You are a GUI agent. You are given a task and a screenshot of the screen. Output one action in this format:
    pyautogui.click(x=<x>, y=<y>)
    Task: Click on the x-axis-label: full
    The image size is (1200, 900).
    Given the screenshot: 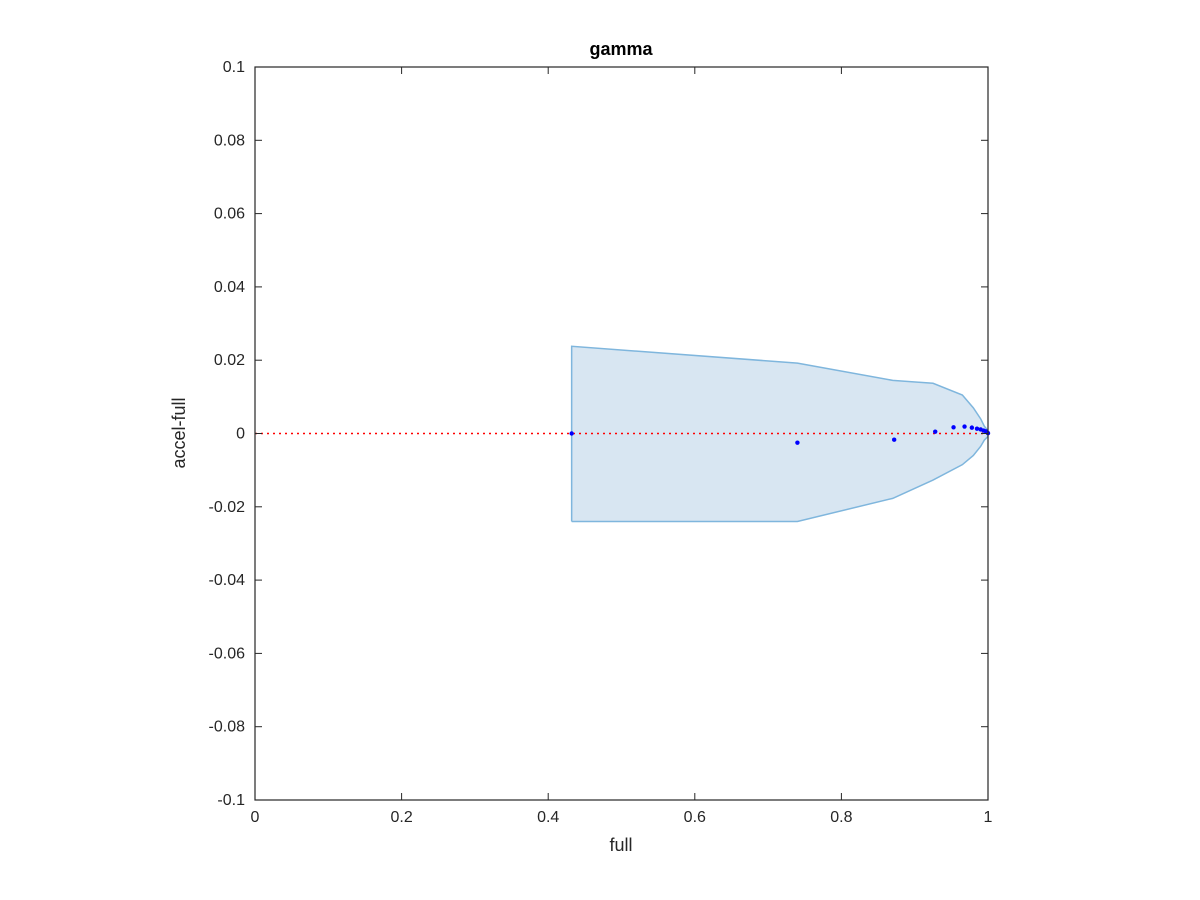 What is the action you would take?
    pyautogui.click(x=620, y=845)
    